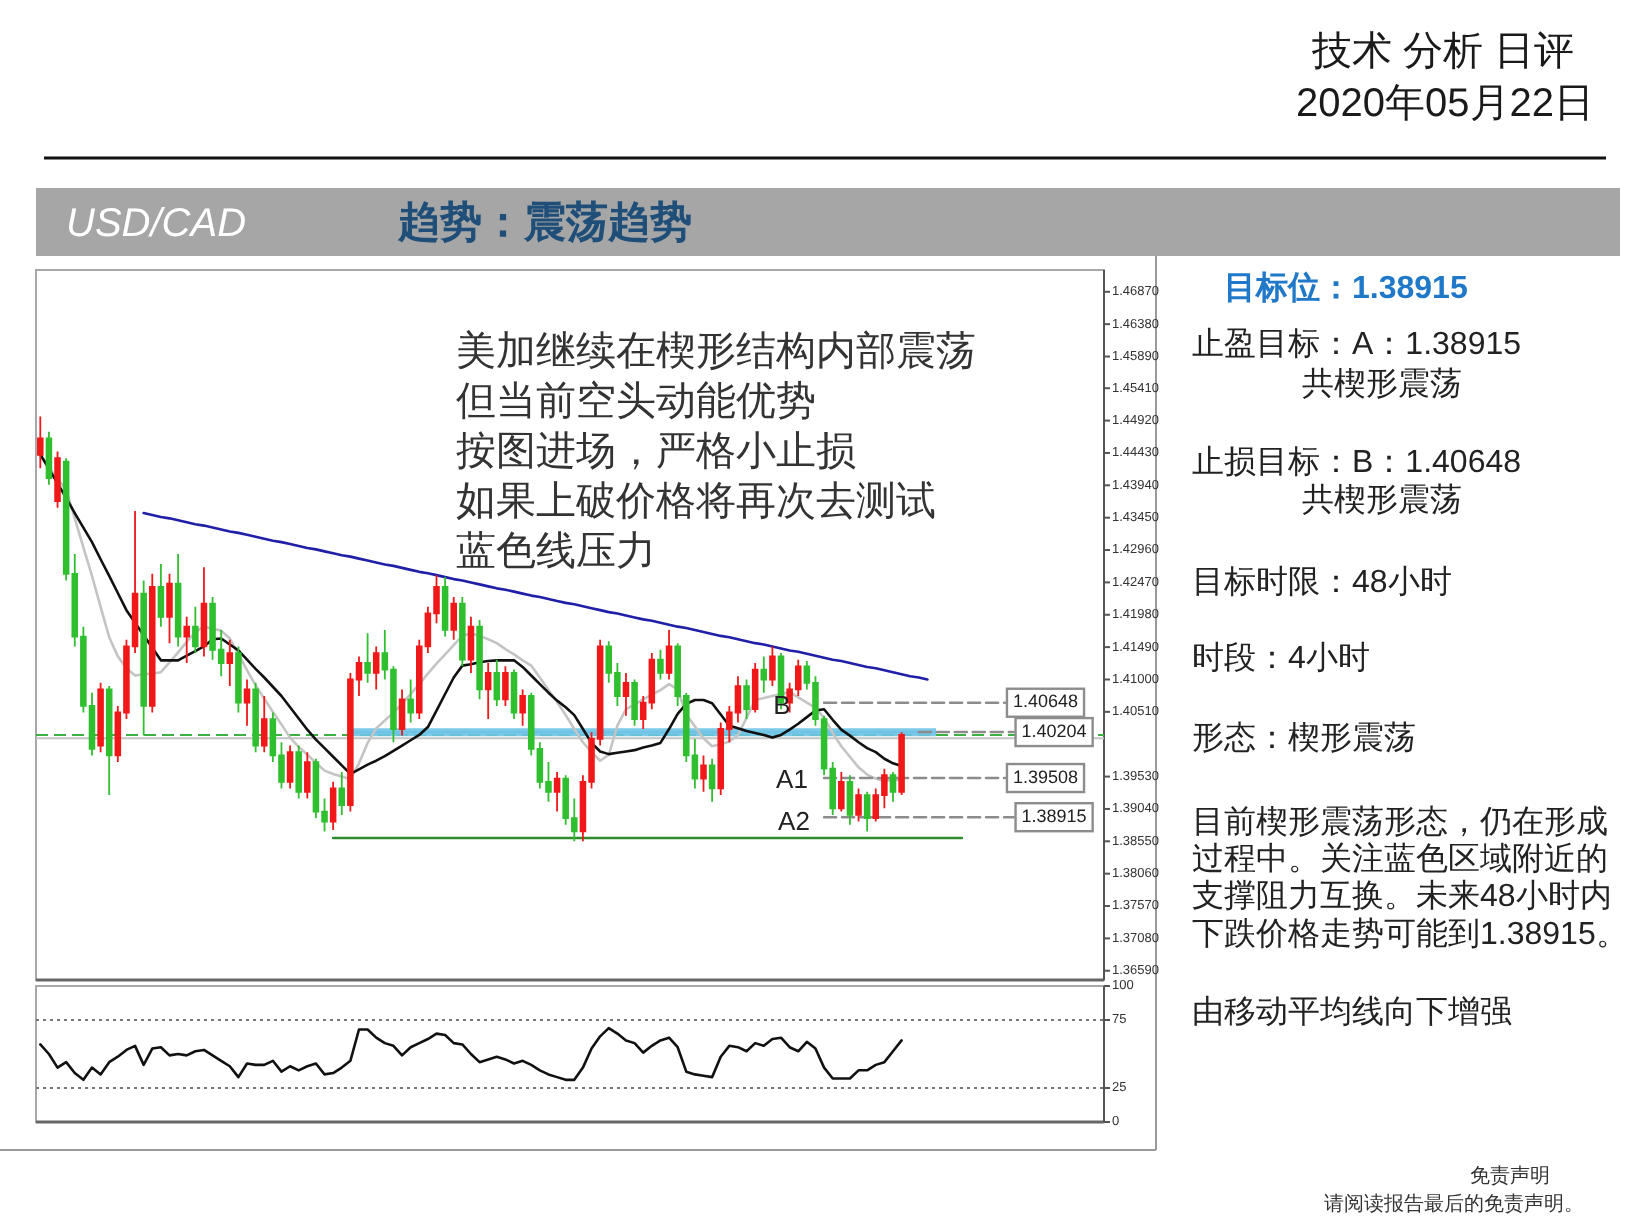 The width and height of the screenshot is (1640, 1226). I want to click on annotation: 但当前空头动能优势, so click(636, 402).